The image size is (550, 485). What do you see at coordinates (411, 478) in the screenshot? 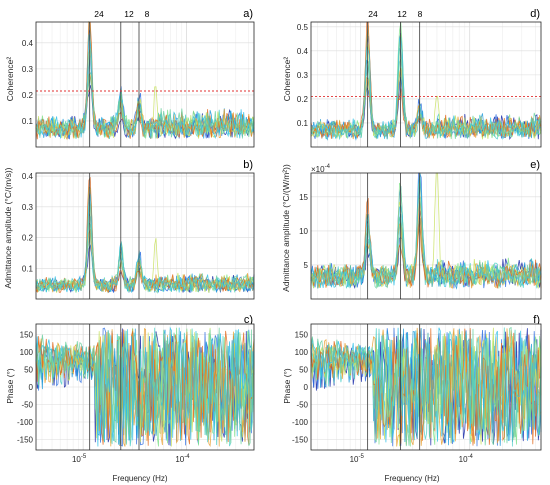
I see `x-axis-label-right: Frequency (Hz)` at bounding box center [411, 478].